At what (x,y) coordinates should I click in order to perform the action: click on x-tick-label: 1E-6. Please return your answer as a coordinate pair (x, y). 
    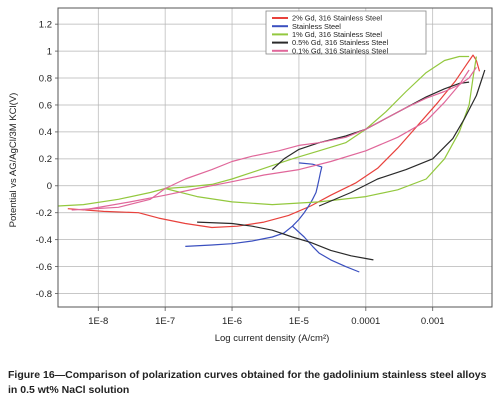
    Looking at the image, I should click on (232, 321).